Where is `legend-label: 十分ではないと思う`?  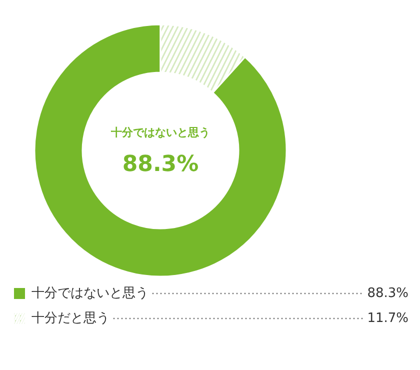
legend-label: 十分ではないと思う is located at coordinates (90, 293).